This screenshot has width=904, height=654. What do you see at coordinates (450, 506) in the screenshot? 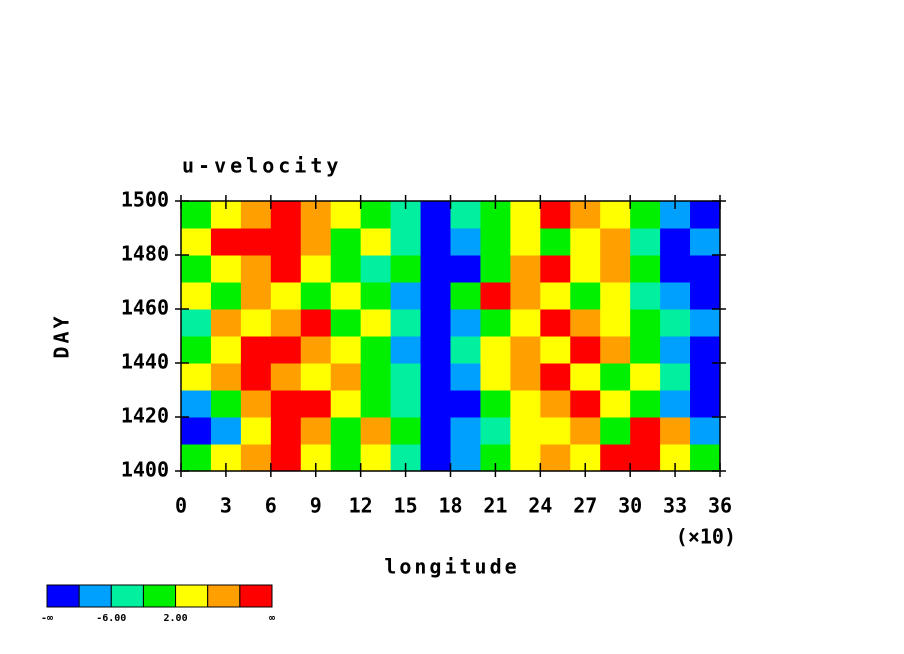
I see `x-tick-label: 18` at bounding box center [450, 506].